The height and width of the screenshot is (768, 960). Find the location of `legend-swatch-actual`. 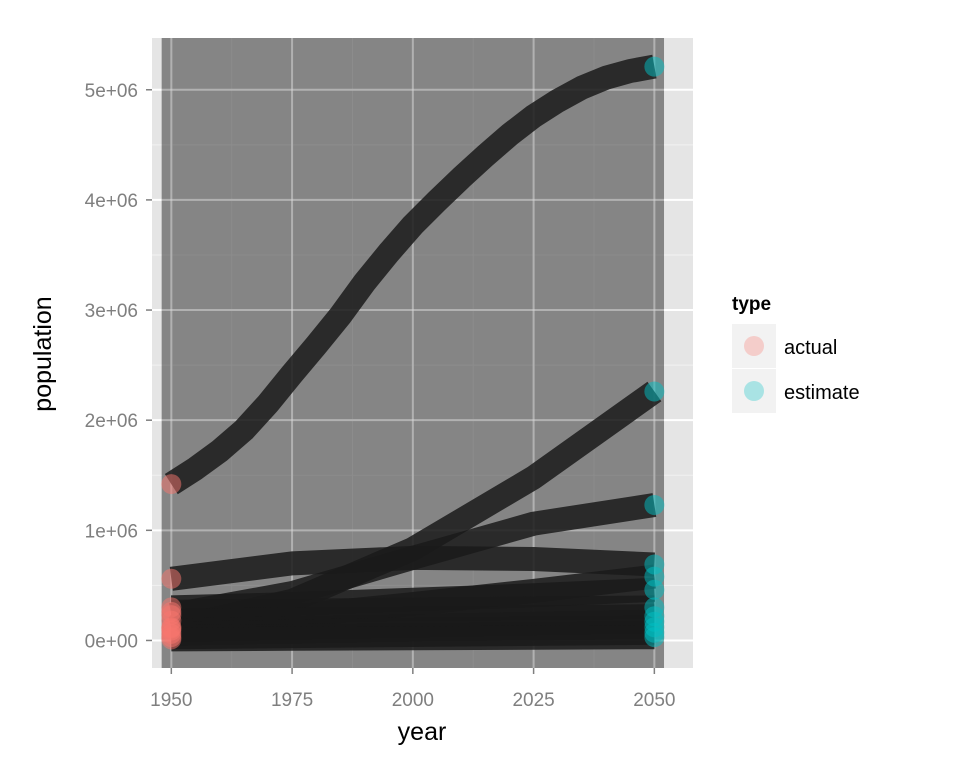

legend-swatch-actual is located at coordinates (754, 346).